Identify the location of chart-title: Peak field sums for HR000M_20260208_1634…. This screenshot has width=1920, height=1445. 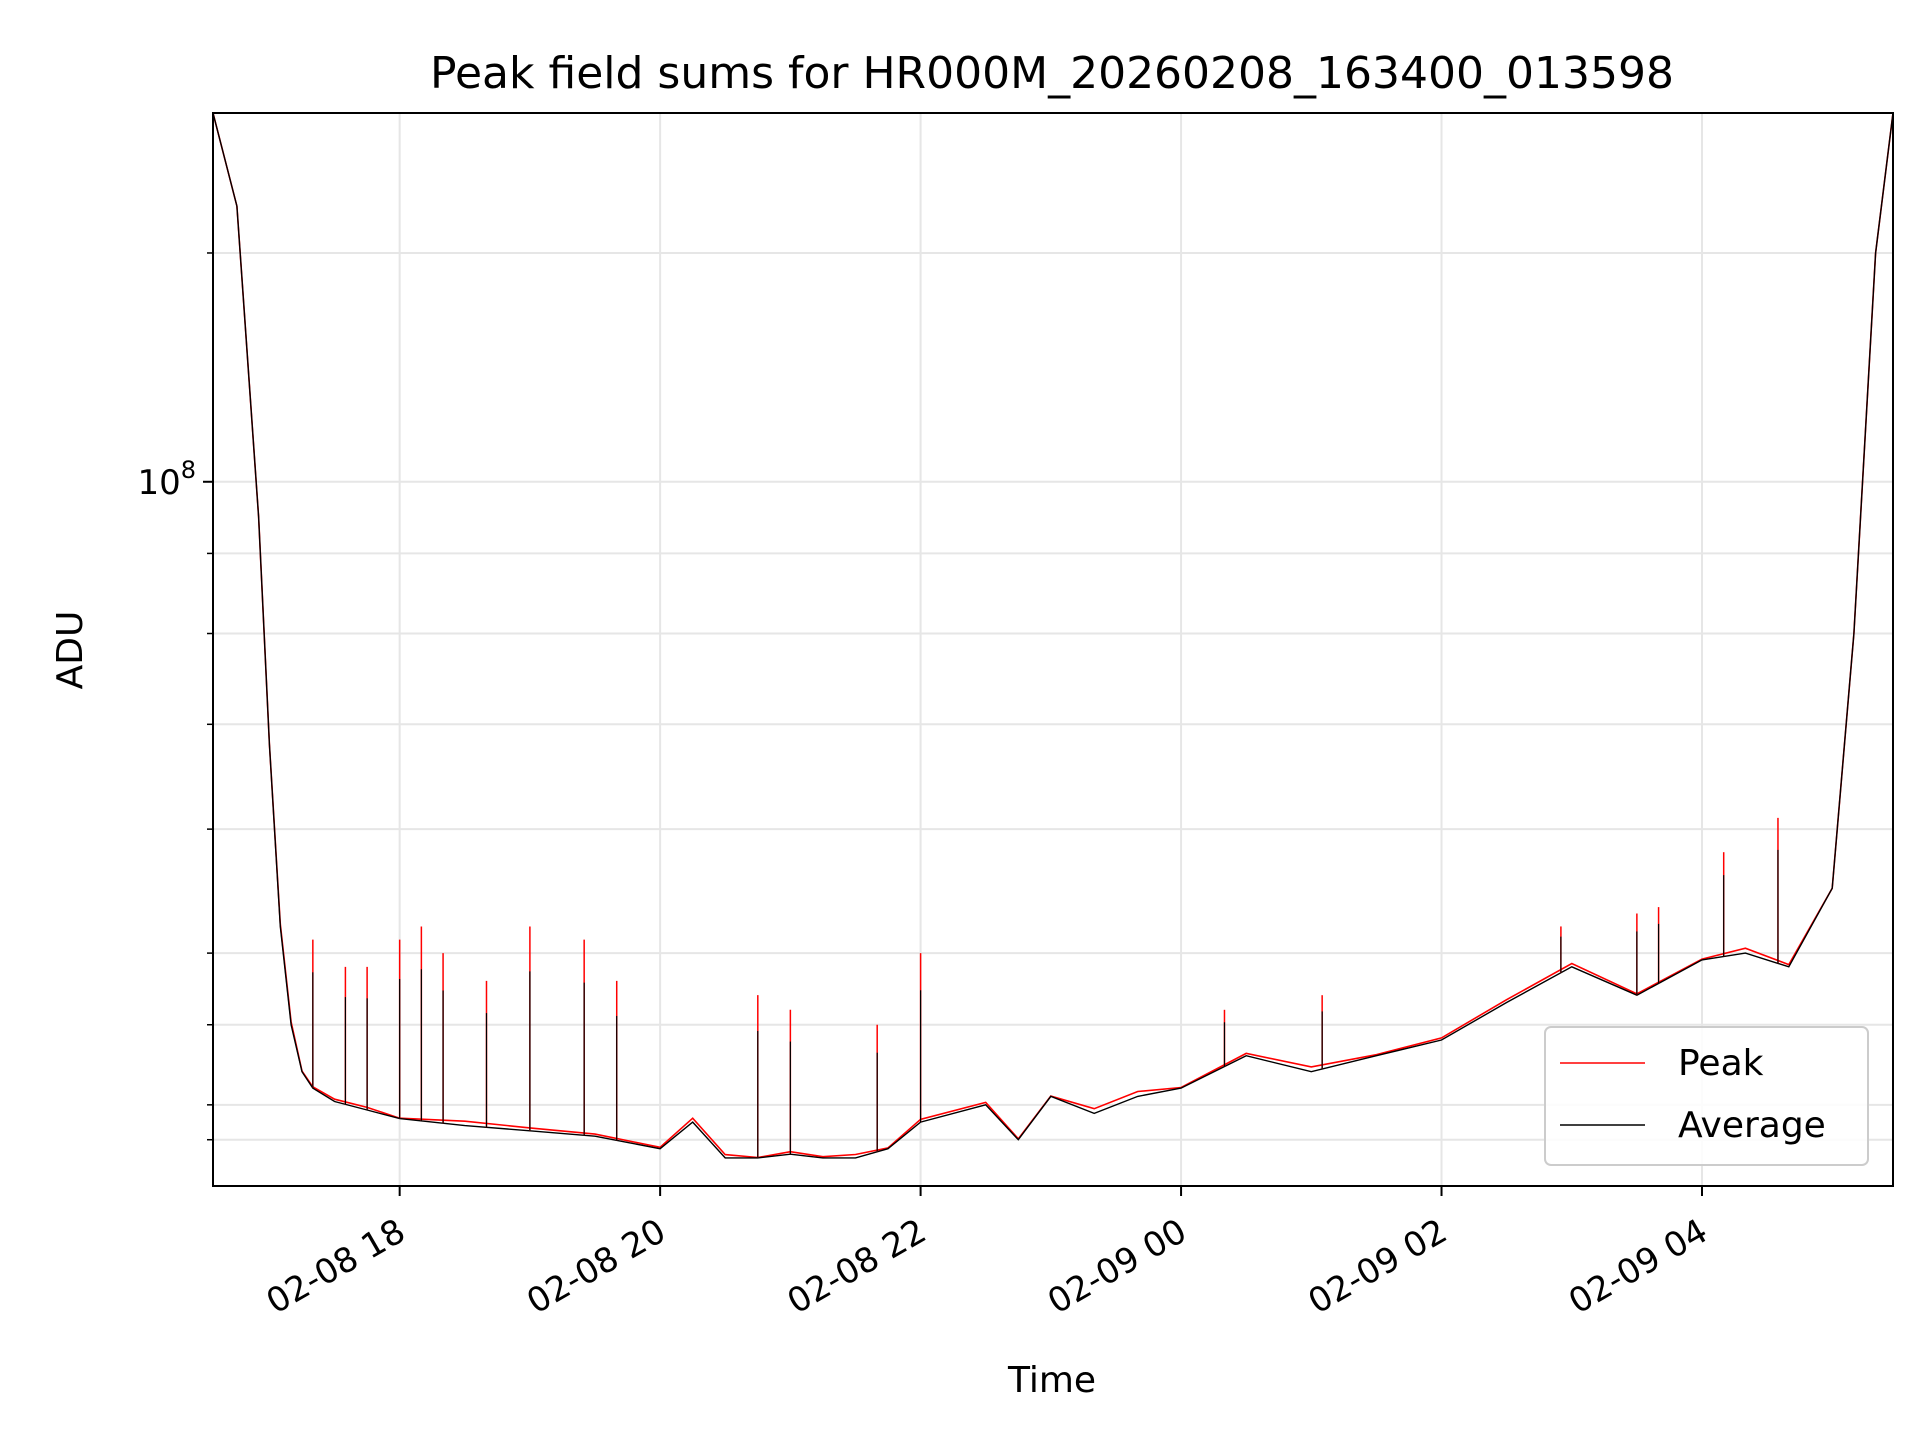
(1052, 73).